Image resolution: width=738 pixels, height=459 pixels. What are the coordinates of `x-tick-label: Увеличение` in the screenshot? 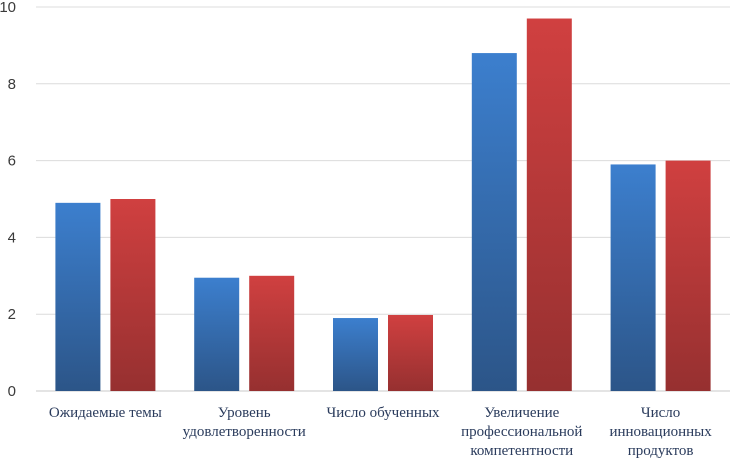 It's located at (521, 413).